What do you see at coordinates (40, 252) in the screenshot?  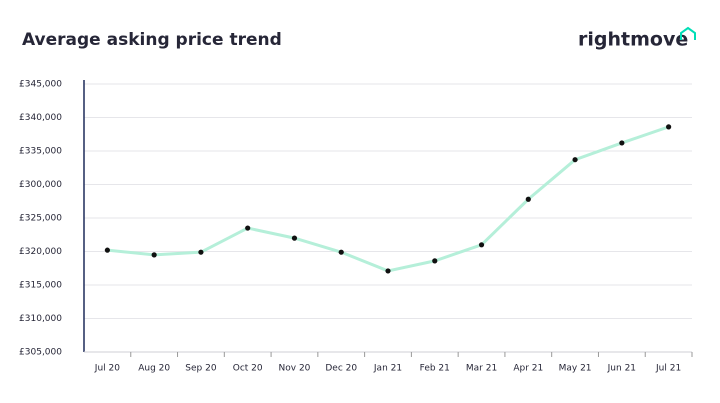 I see `y-tick-label: £320,000` at bounding box center [40, 252].